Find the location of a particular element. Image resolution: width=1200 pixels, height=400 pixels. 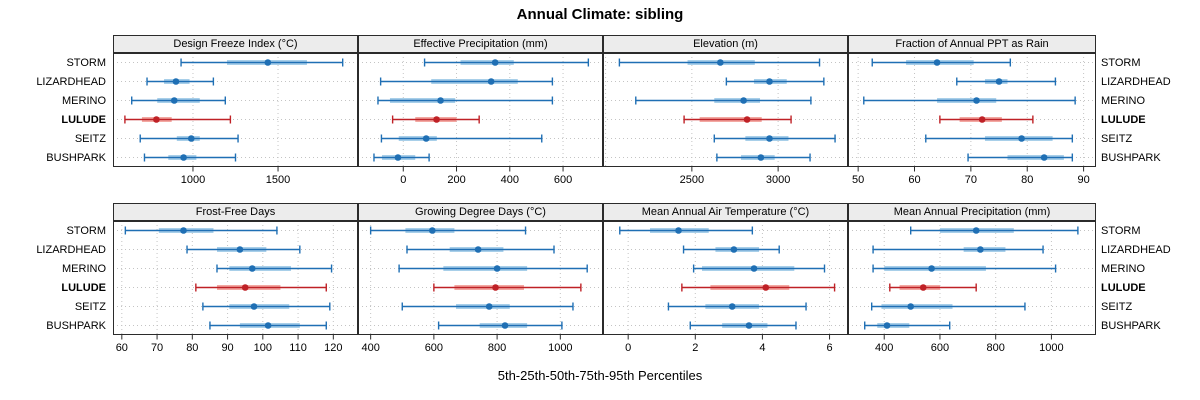

panel-strip: Fraction of Annual PPT as Rain is located at coordinates (972, 44).